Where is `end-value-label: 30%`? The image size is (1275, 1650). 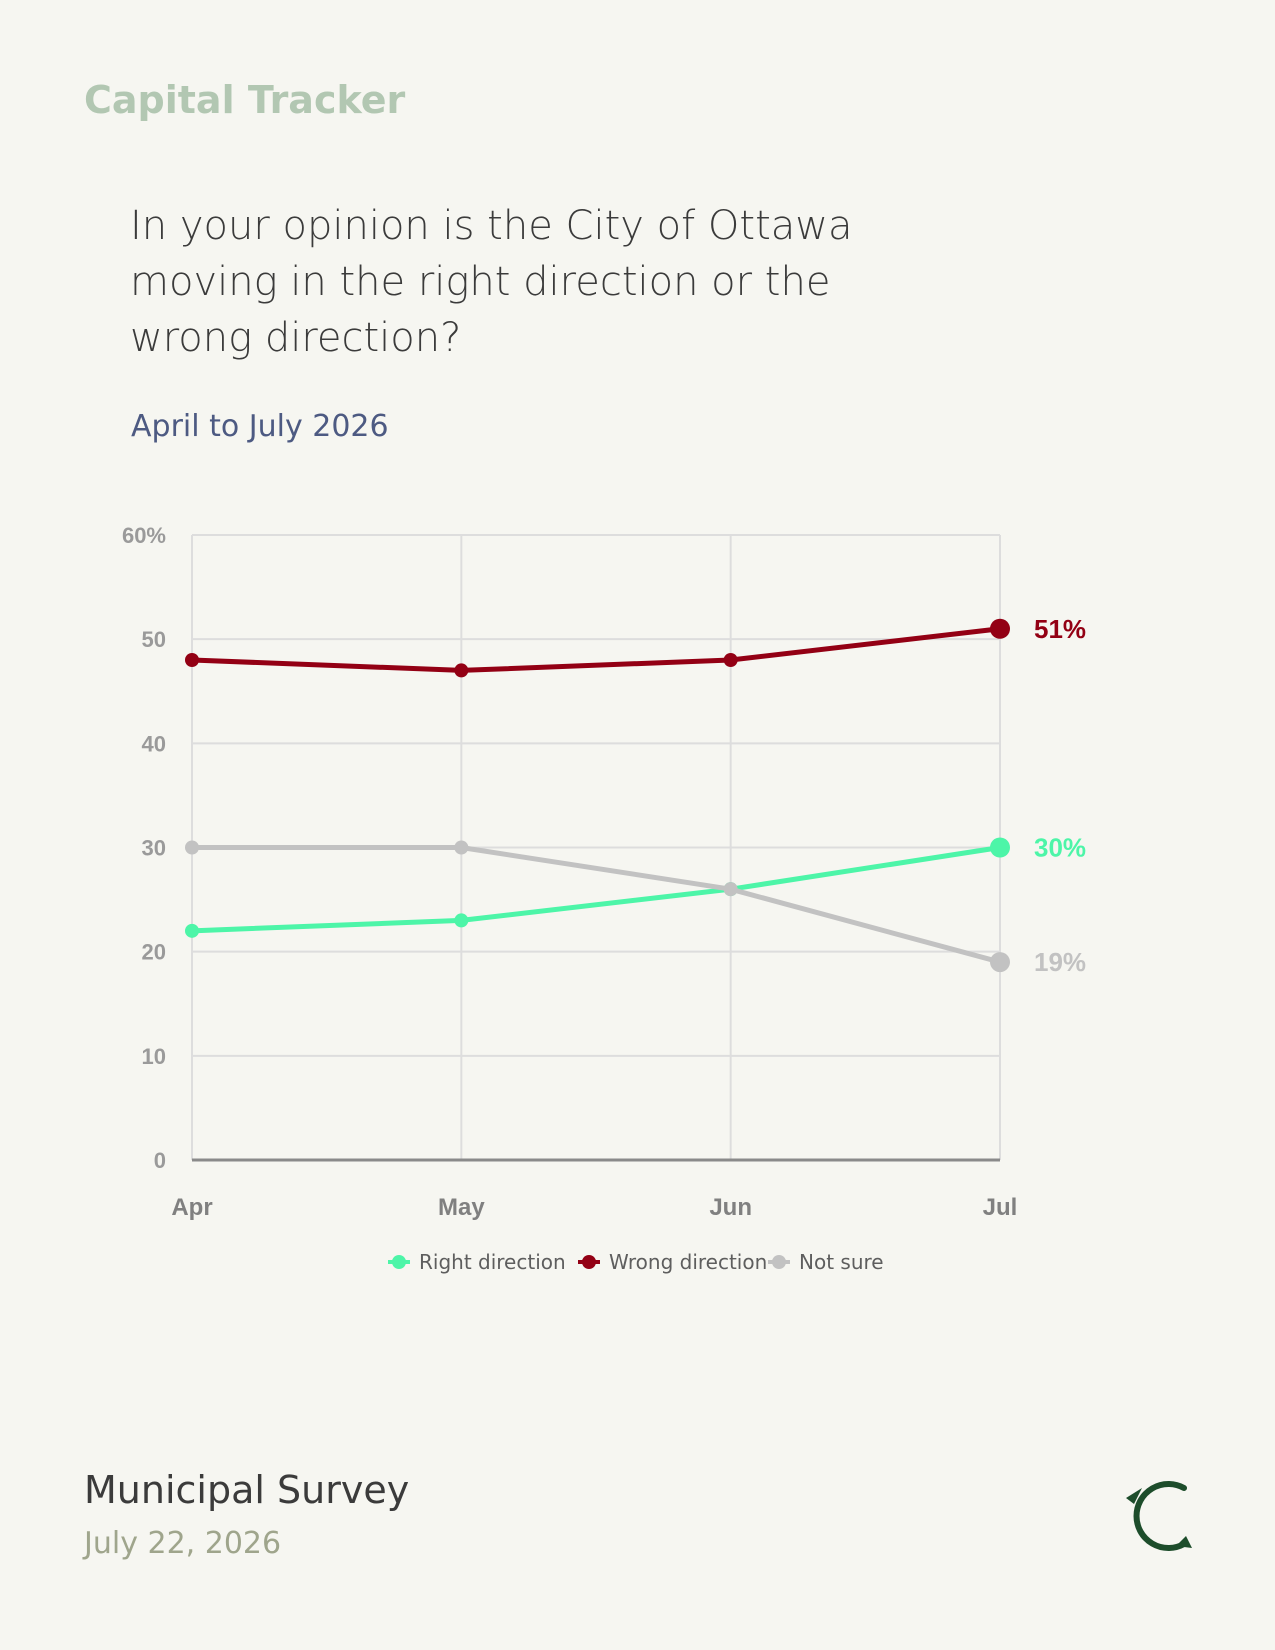 end-value-label: 30% is located at coordinates (1060, 848).